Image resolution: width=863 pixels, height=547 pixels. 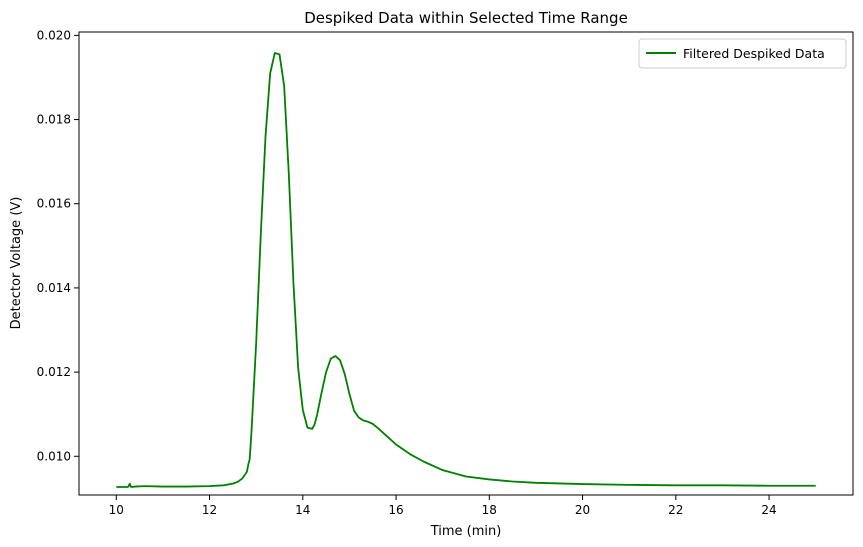 What do you see at coordinates (675, 510) in the screenshot?
I see `x-tick-label: 22` at bounding box center [675, 510].